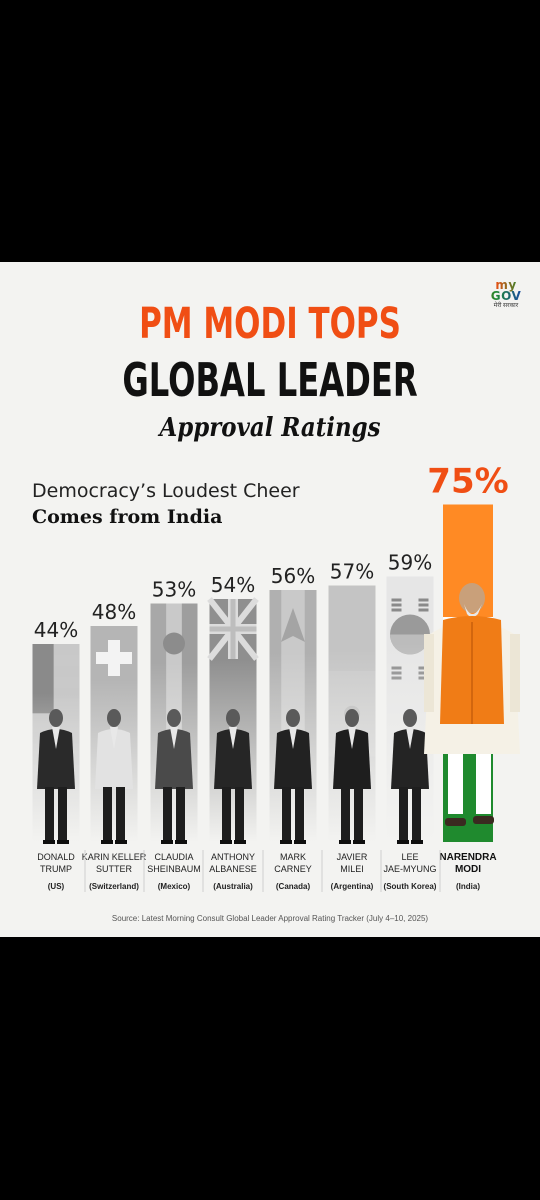  I want to click on leader-name: CLAUDIA, so click(173, 857).